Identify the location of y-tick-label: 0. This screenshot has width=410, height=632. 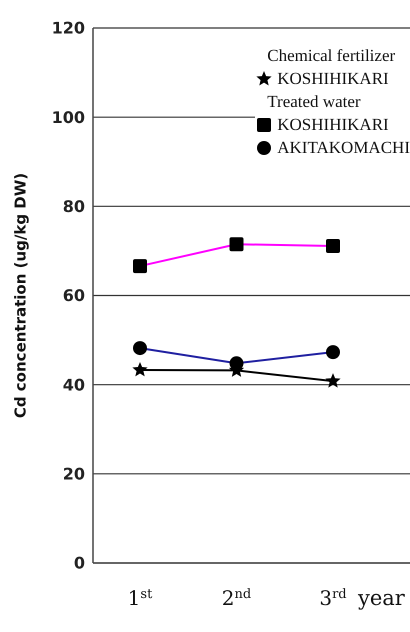
(79, 563).